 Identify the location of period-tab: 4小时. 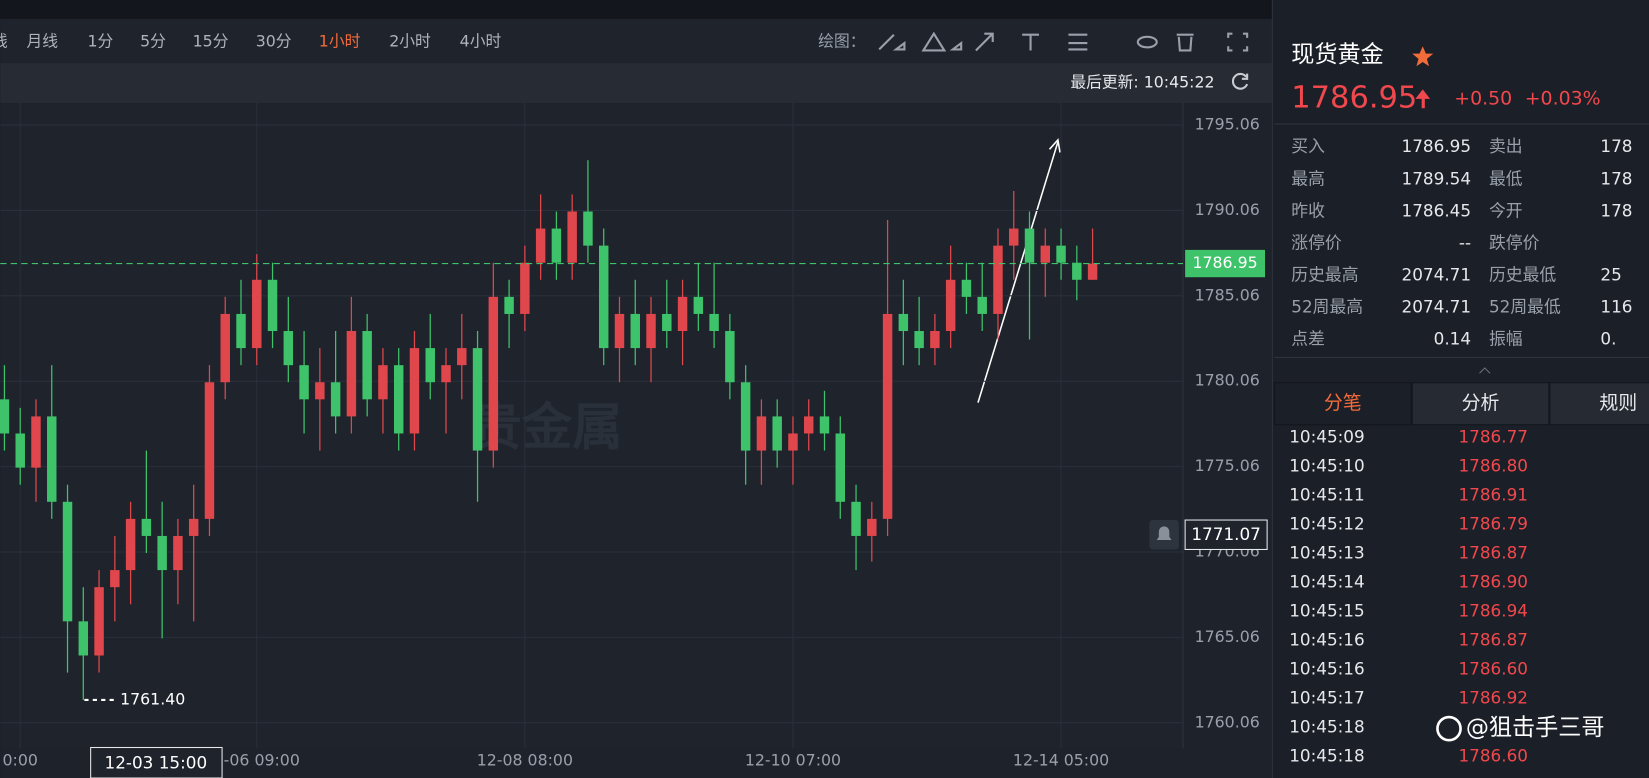
(481, 41).